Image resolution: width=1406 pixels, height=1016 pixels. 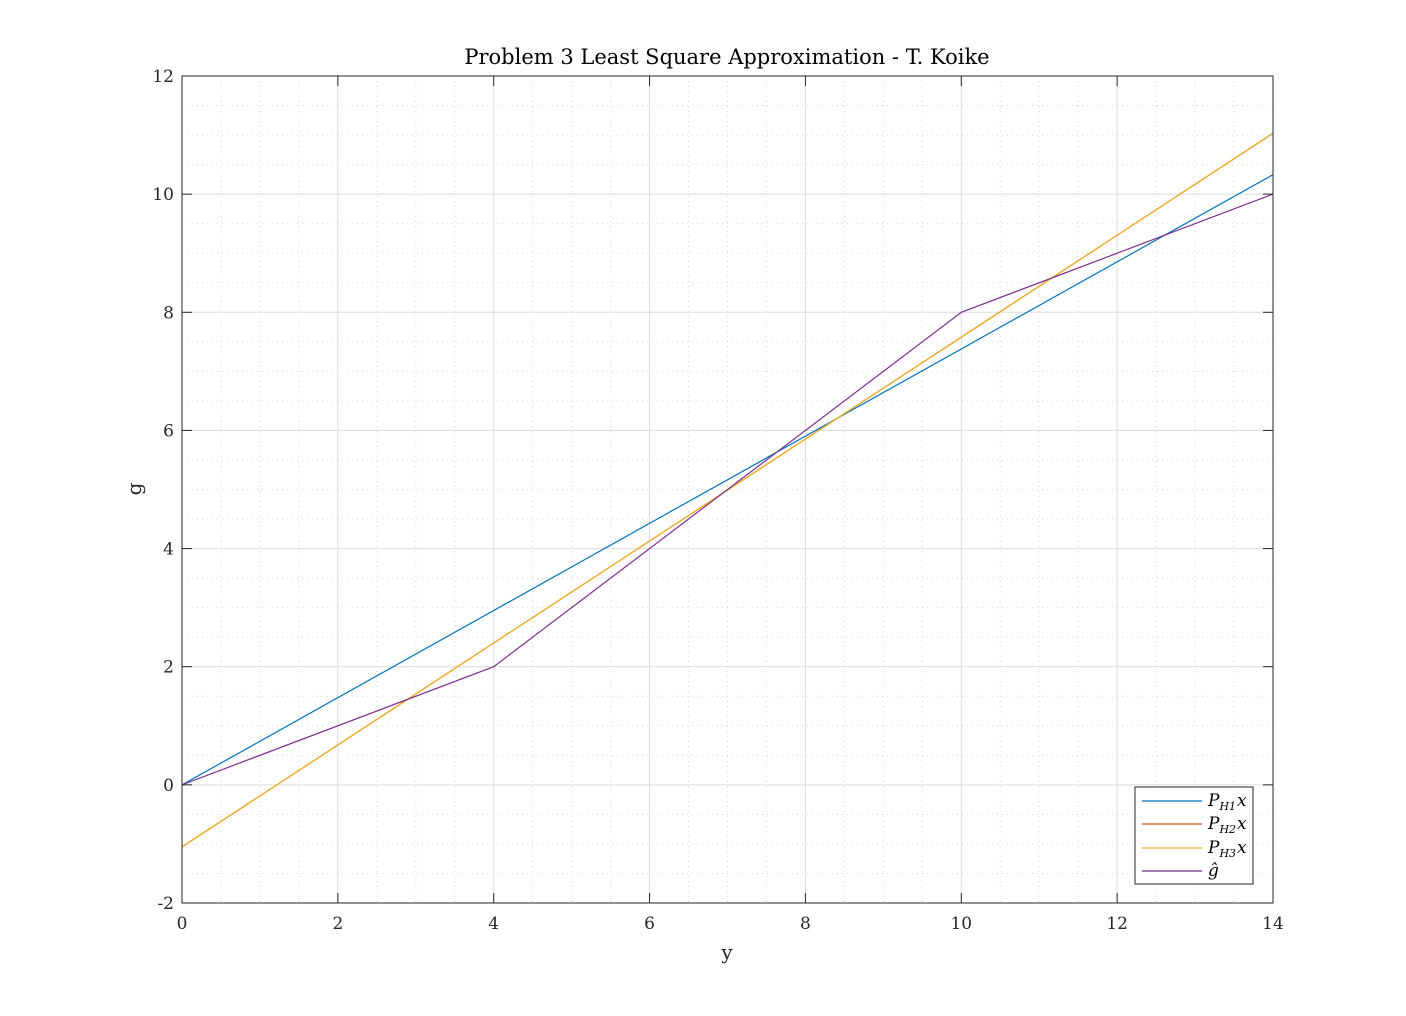 I want to click on y-tick-label: 10, so click(x=163, y=195).